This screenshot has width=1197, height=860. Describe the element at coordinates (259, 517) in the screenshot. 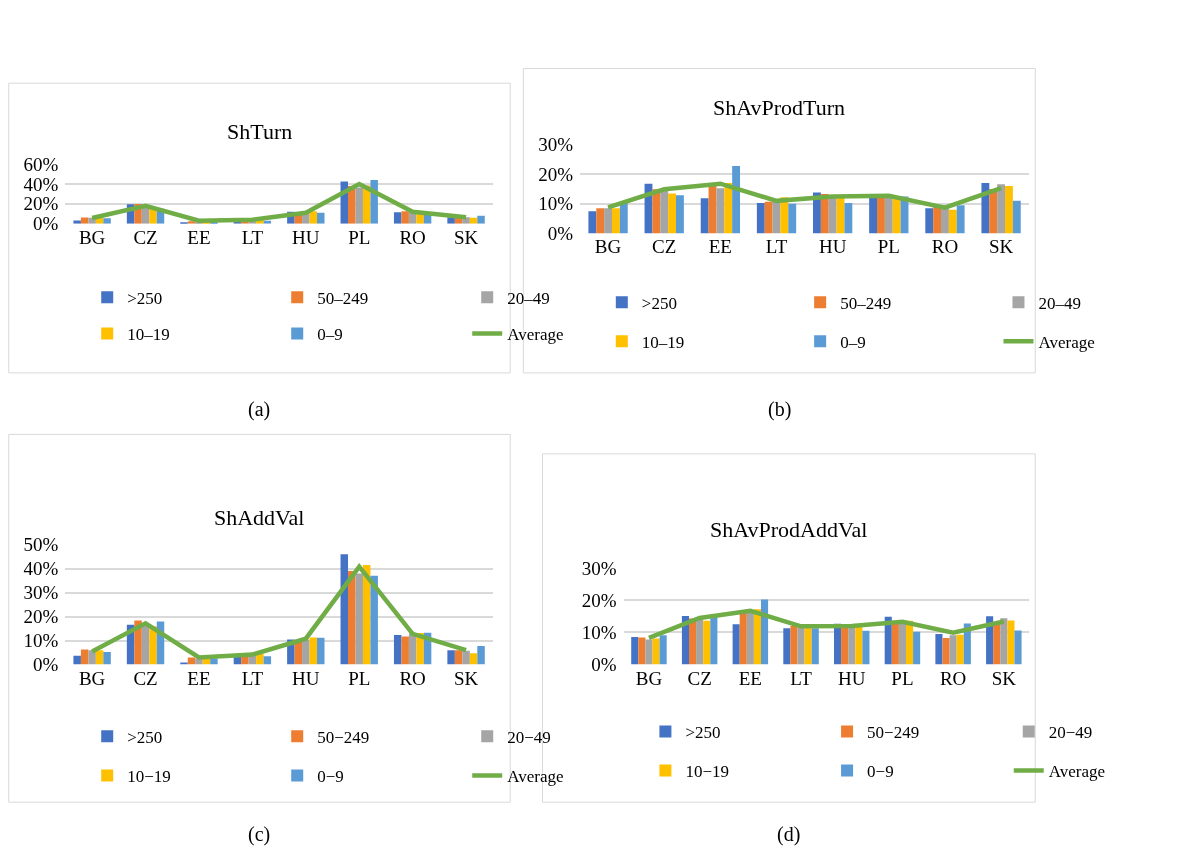

I see `chart-title: ShAddVal` at that location.